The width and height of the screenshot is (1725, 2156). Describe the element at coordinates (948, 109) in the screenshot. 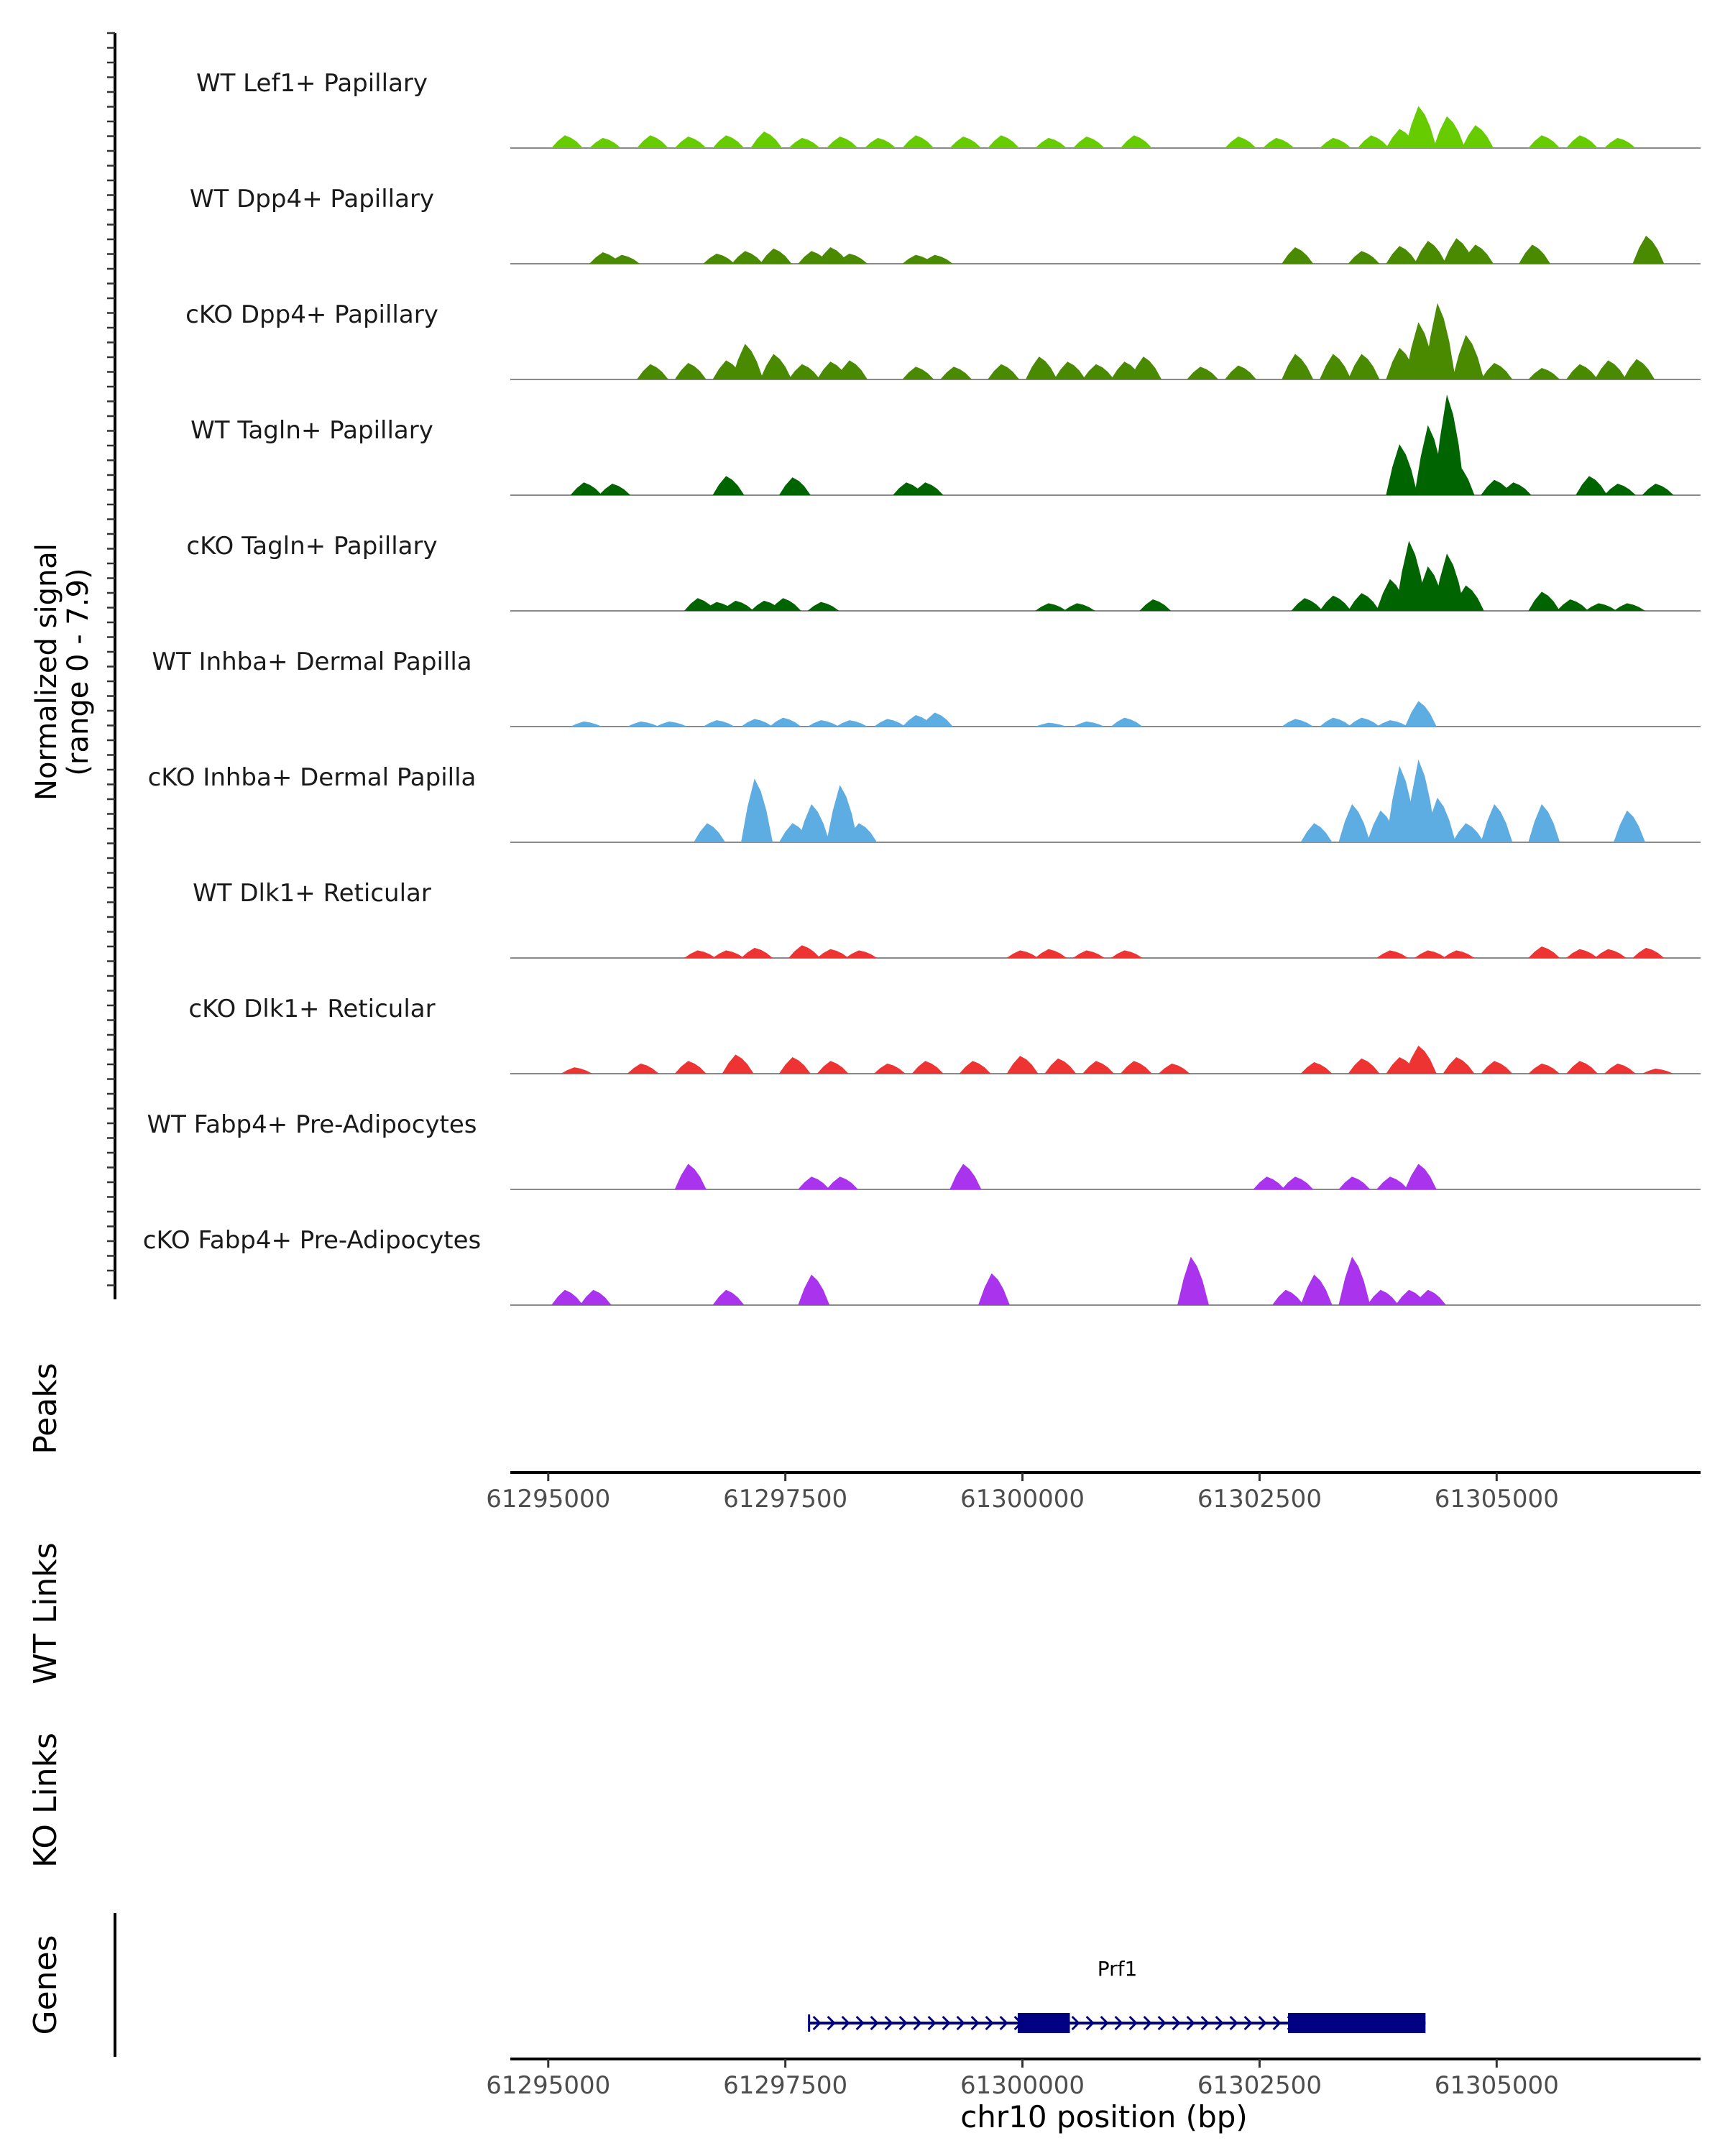

I see `coverage-track-wt-lef1-papillary: WT Lef1+ Papillary` at that location.